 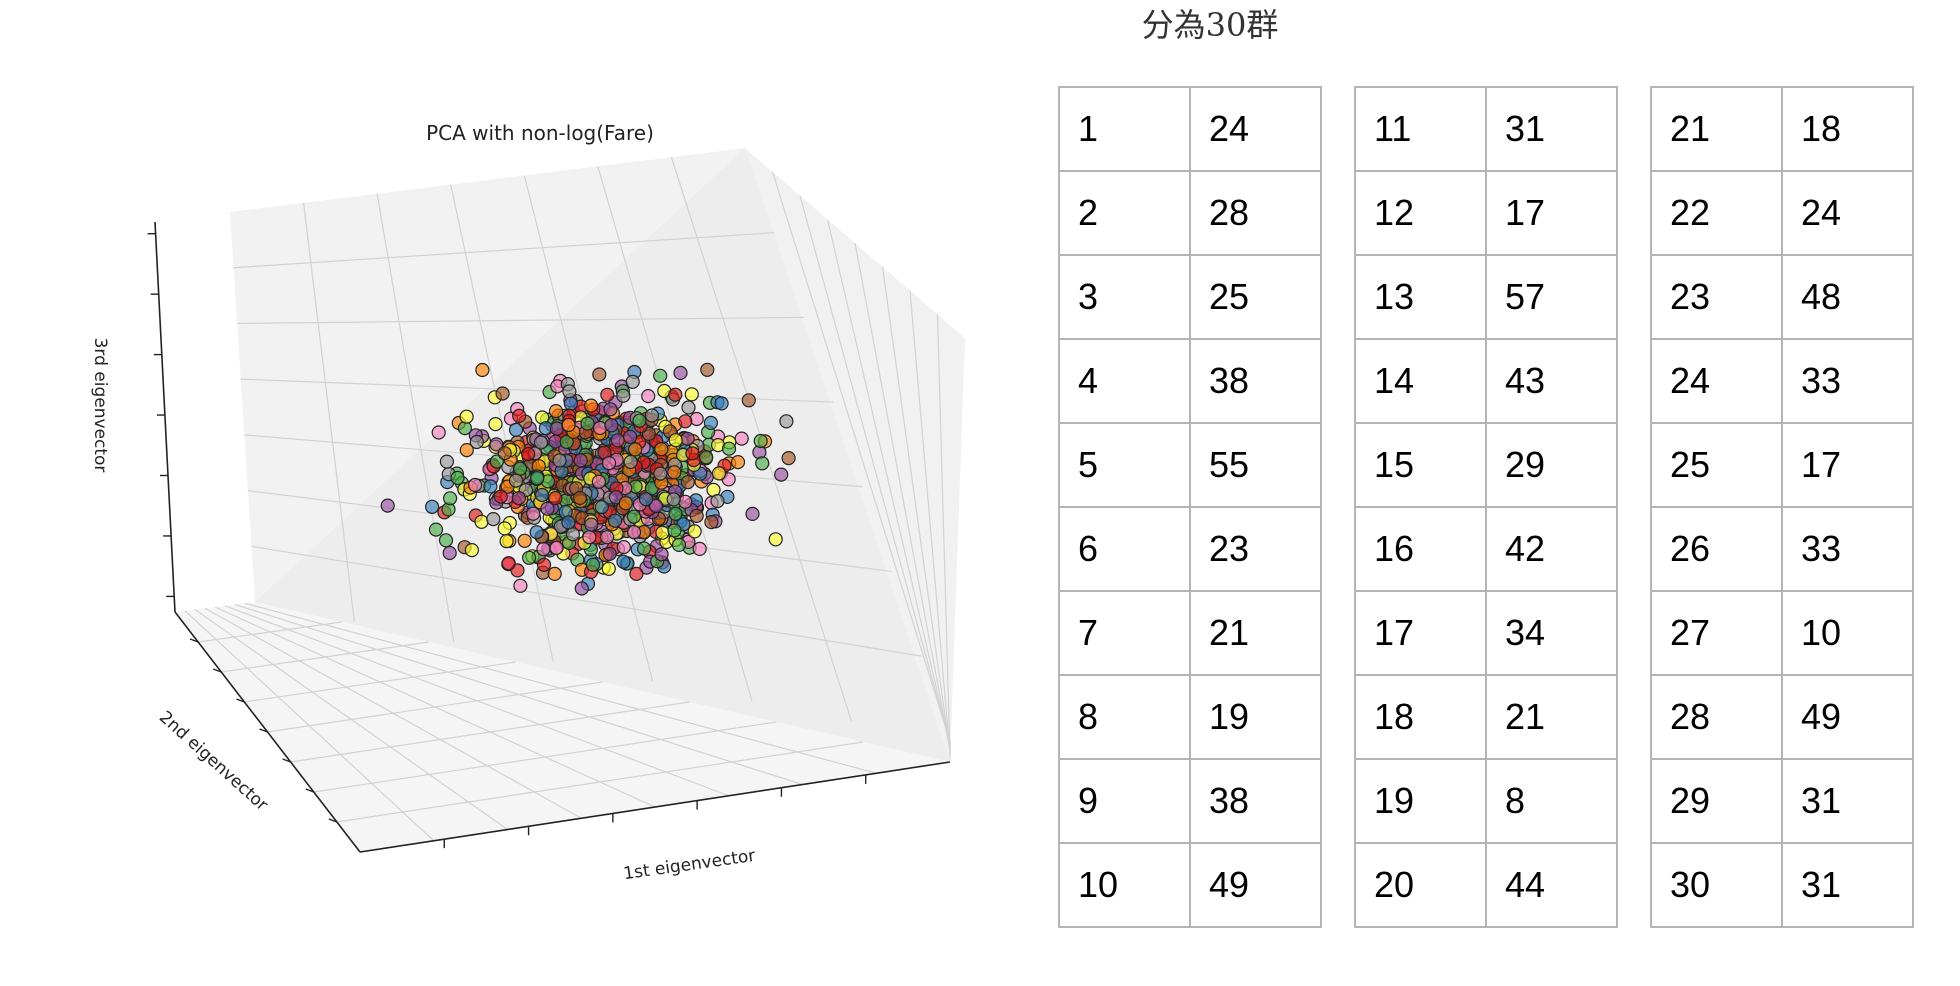 What do you see at coordinates (1847, 213) in the screenshot?
I see `cluster-size-cell: 24` at bounding box center [1847, 213].